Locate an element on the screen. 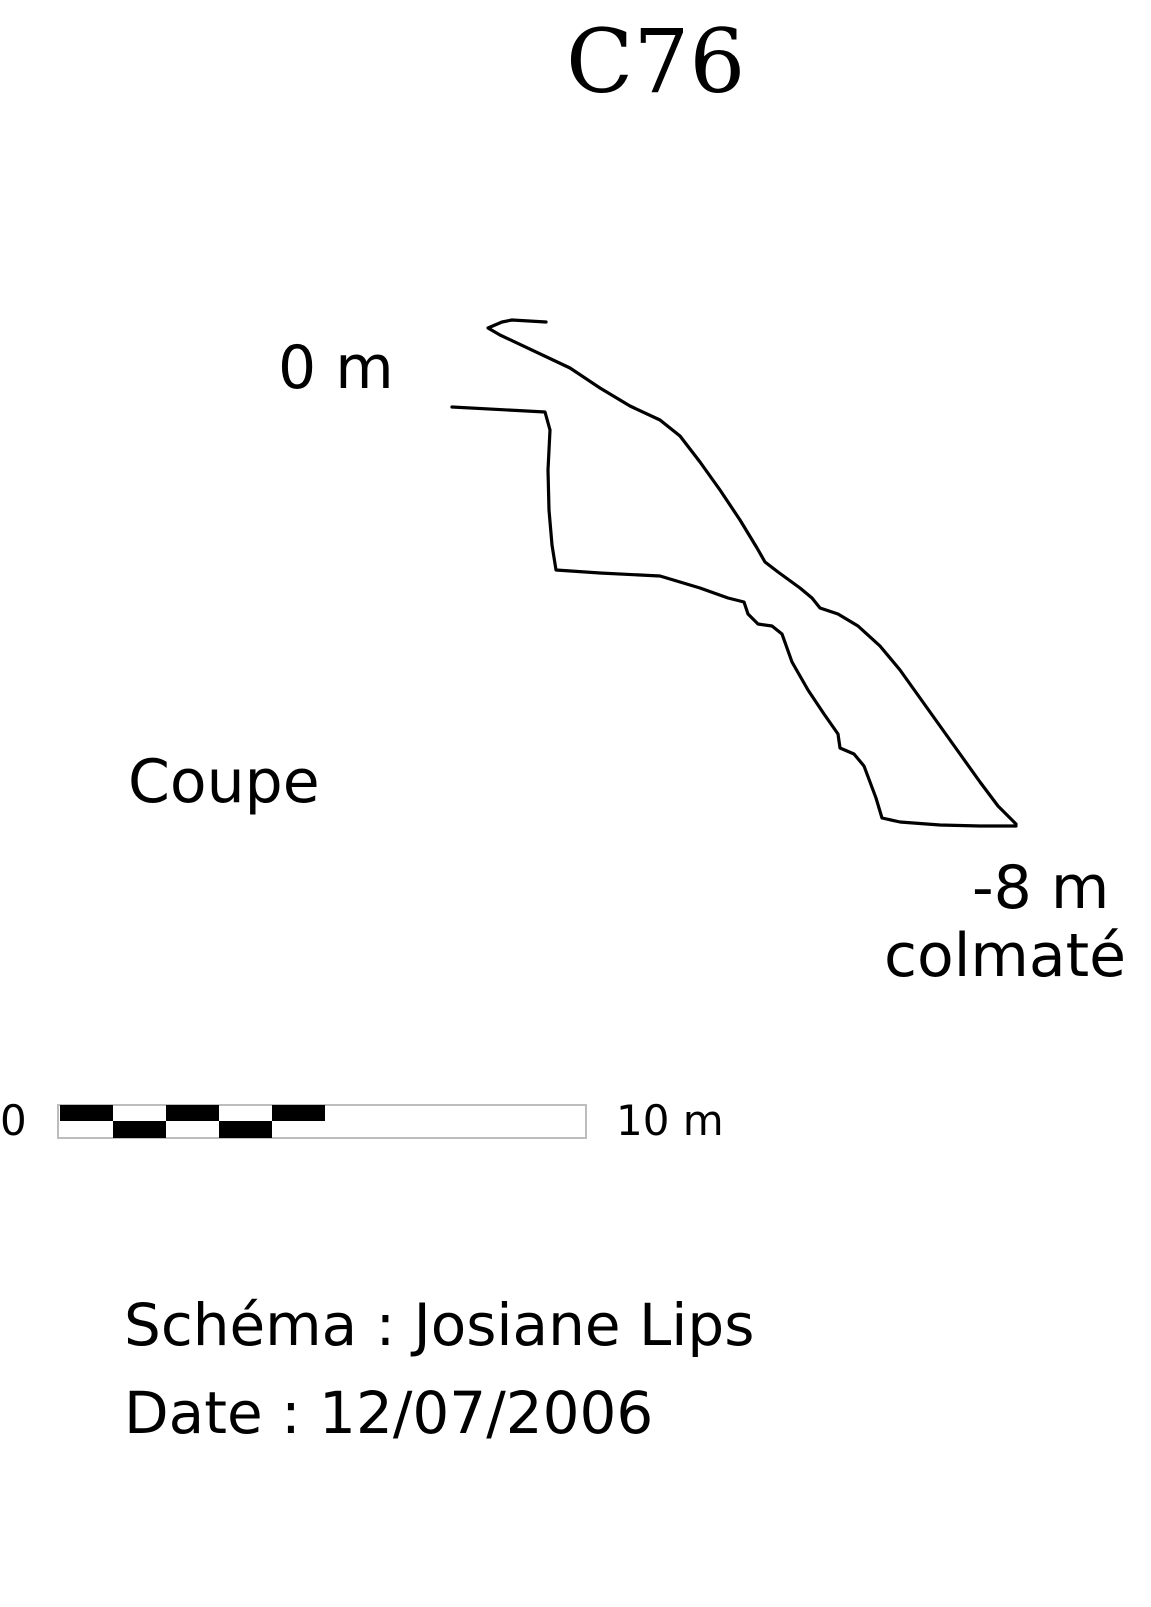 The image size is (1151, 1607). scale-end-label: 10 m is located at coordinates (670, 1120).